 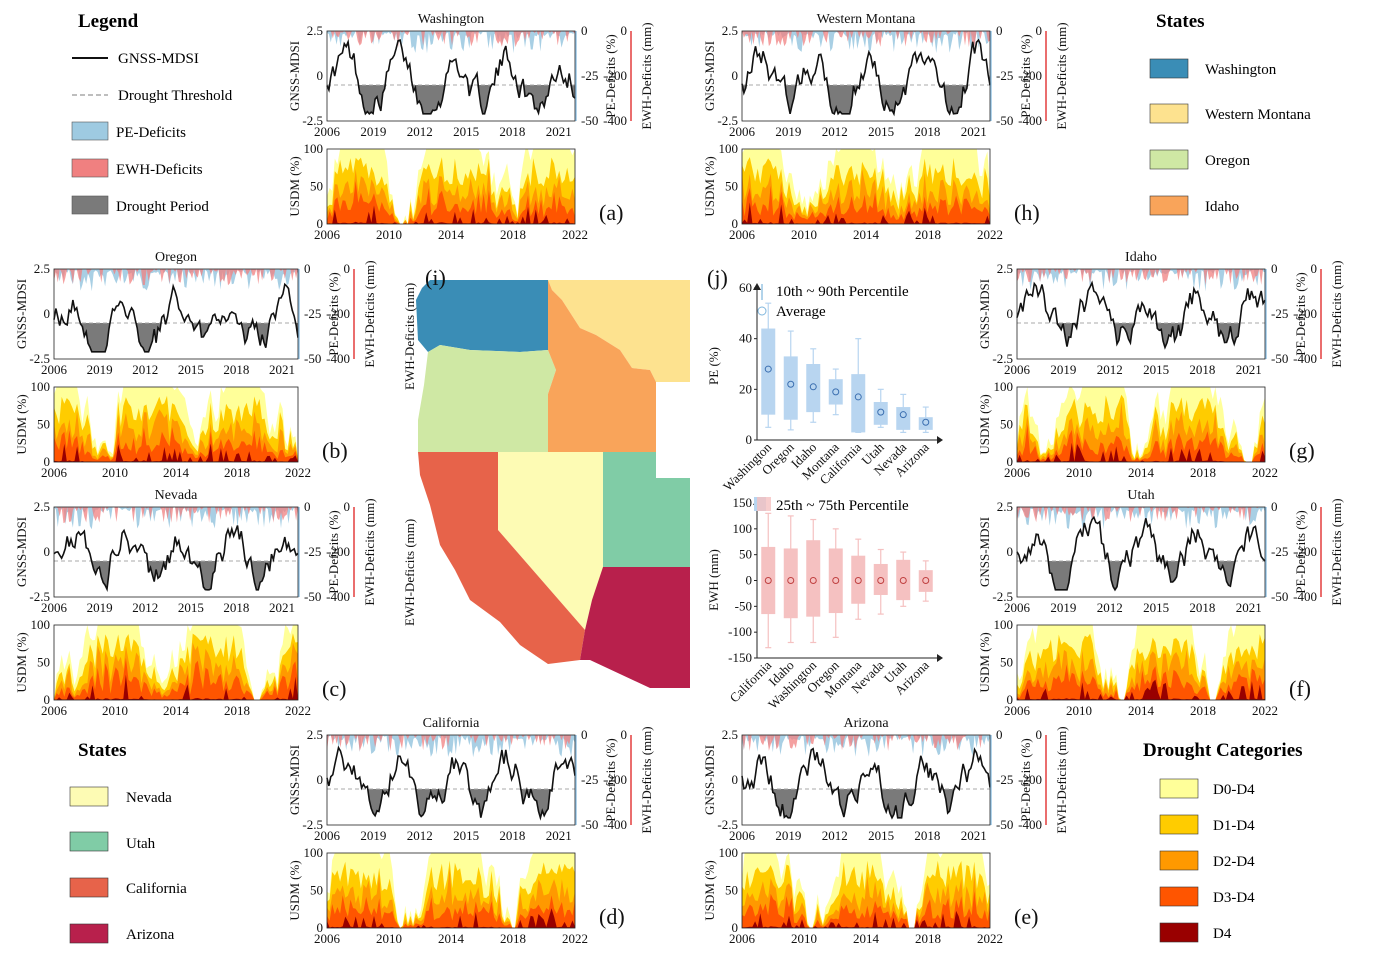 What do you see at coordinates (282, 369) in the screenshot?
I see `mdsi-xtick: 2021` at bounding box center [282, 369].